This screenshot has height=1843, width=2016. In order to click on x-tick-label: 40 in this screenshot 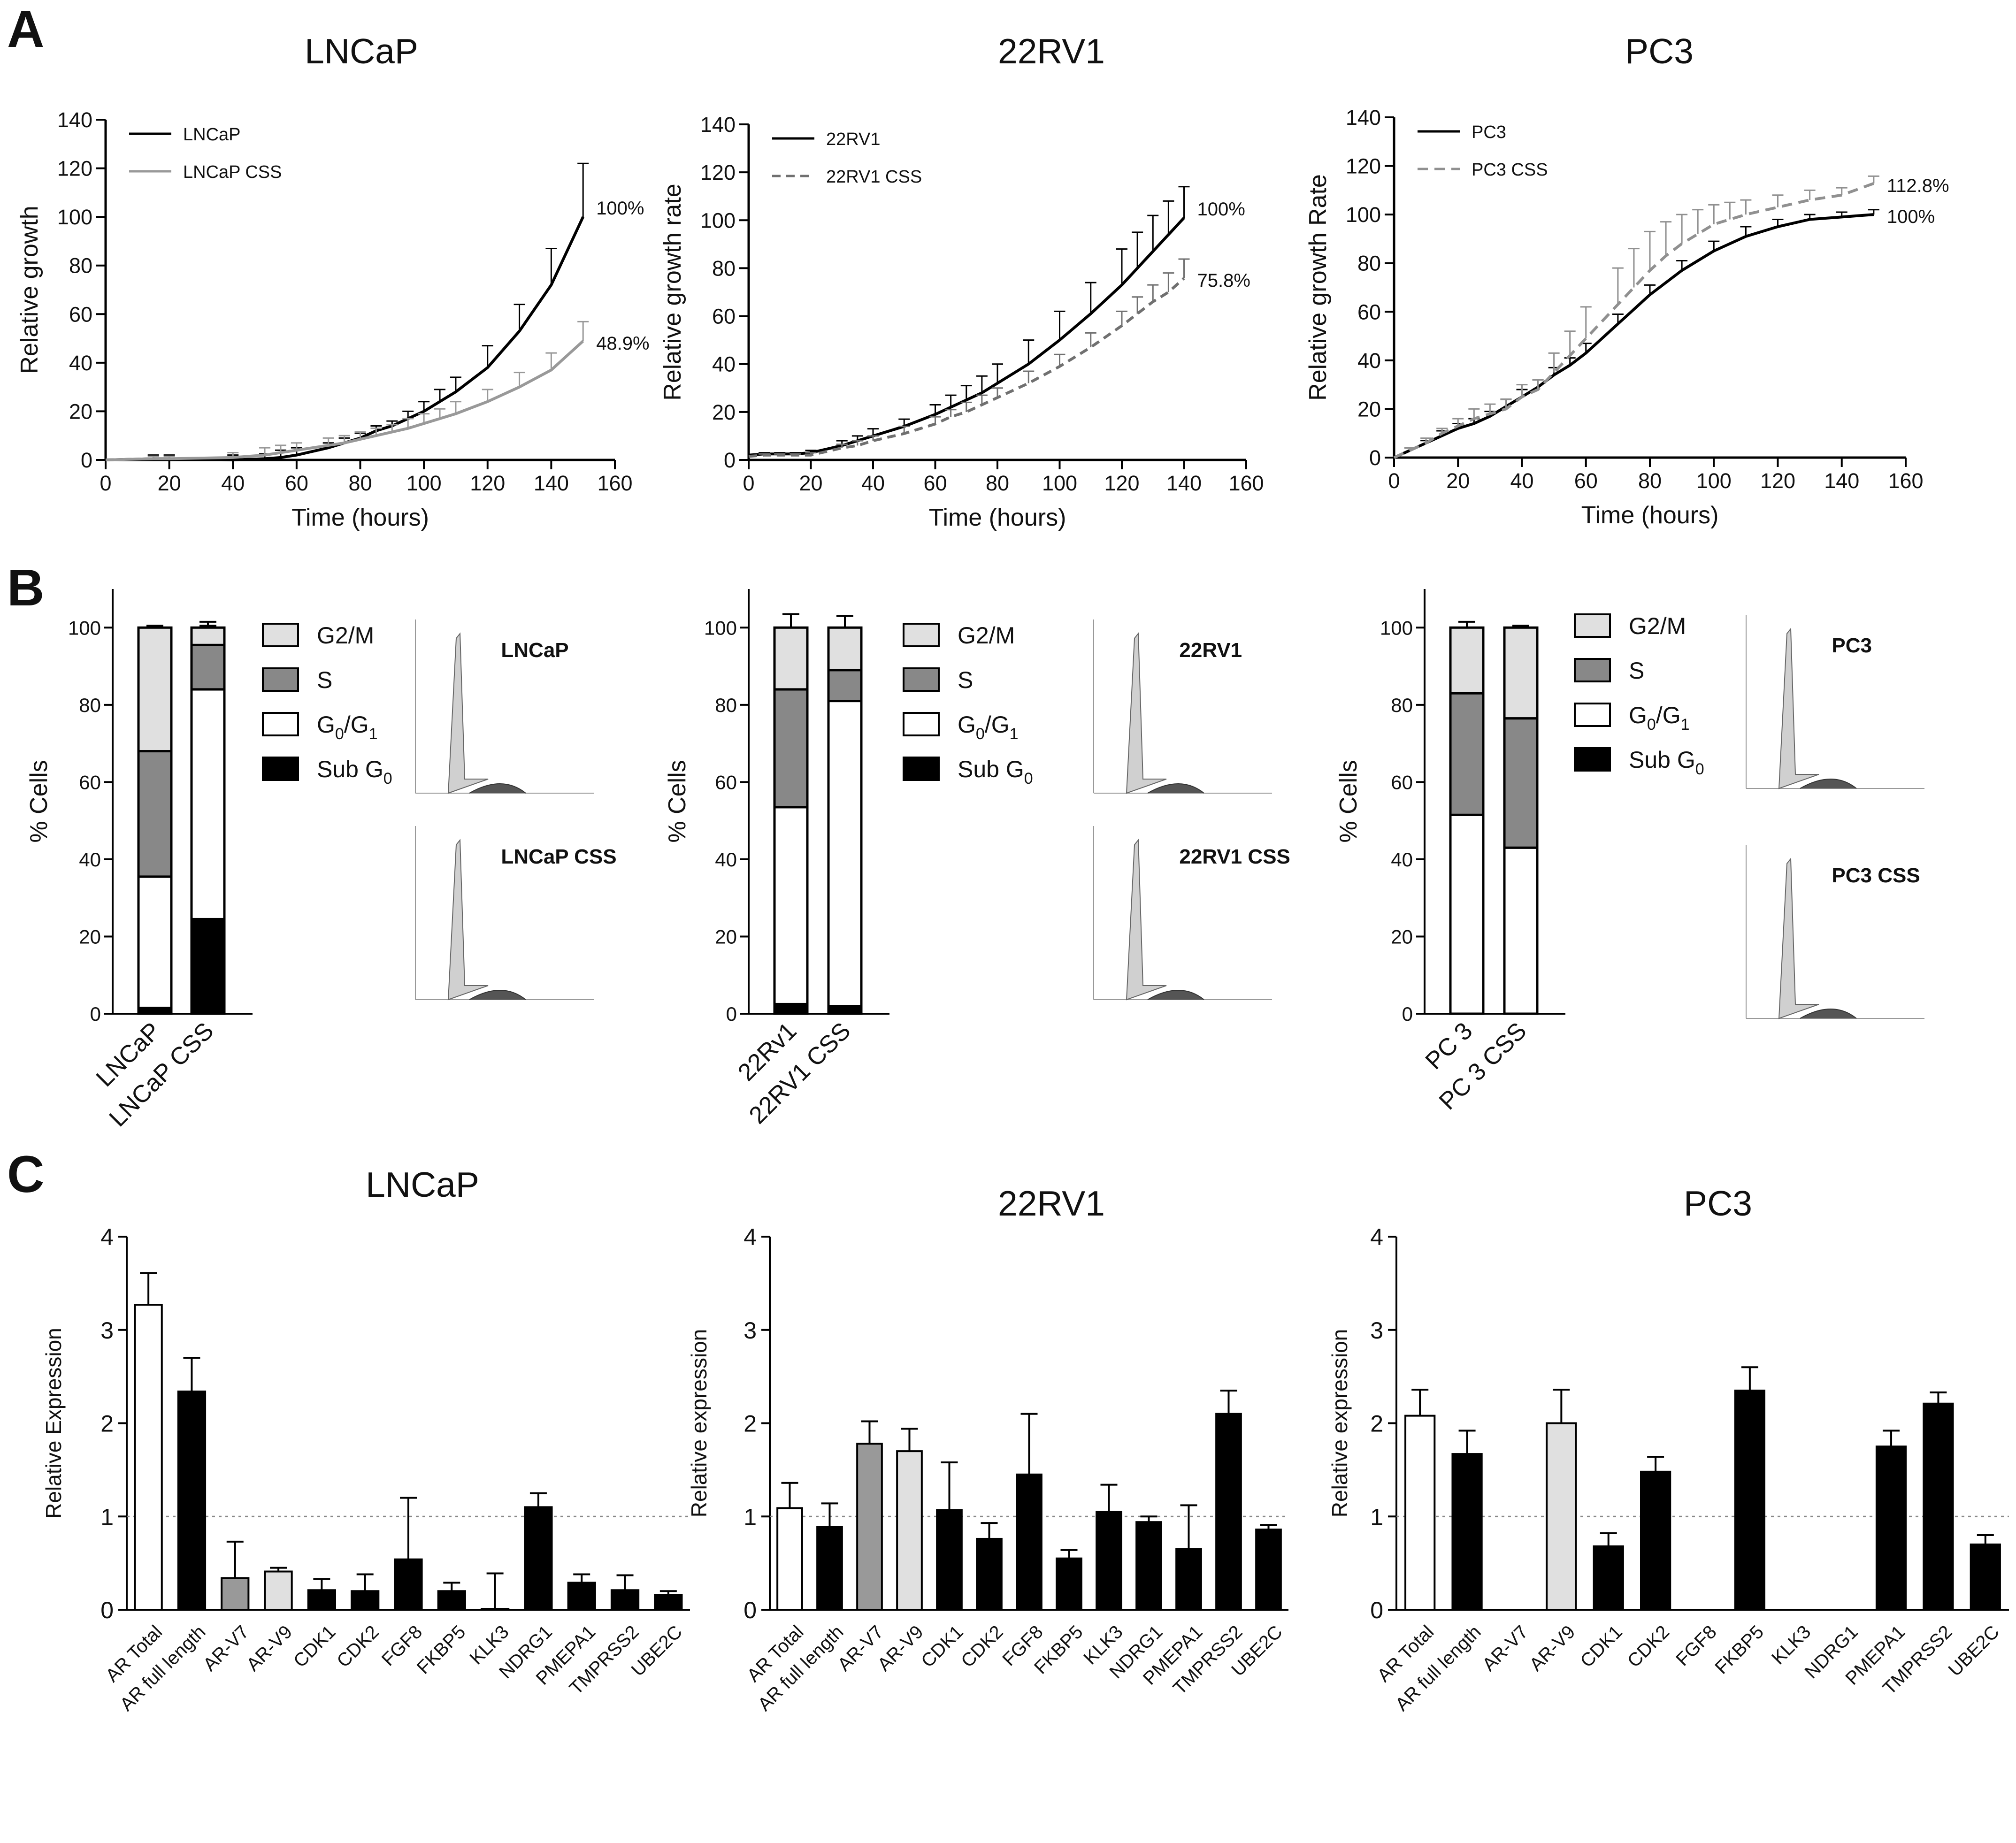, I will do `click(1521, 481)`.